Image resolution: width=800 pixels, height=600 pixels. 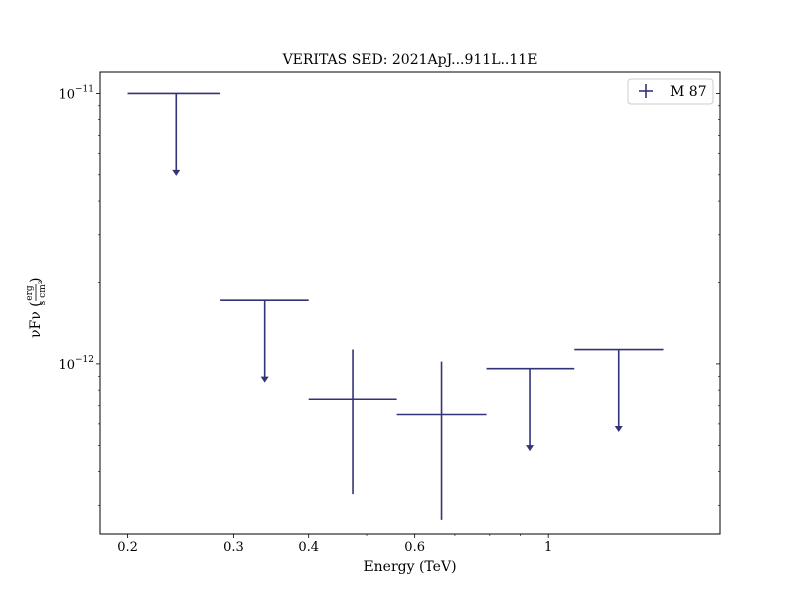 I want to click on y-axis-label: νFν ( erg s cm² ), so click(x=36, y=308).